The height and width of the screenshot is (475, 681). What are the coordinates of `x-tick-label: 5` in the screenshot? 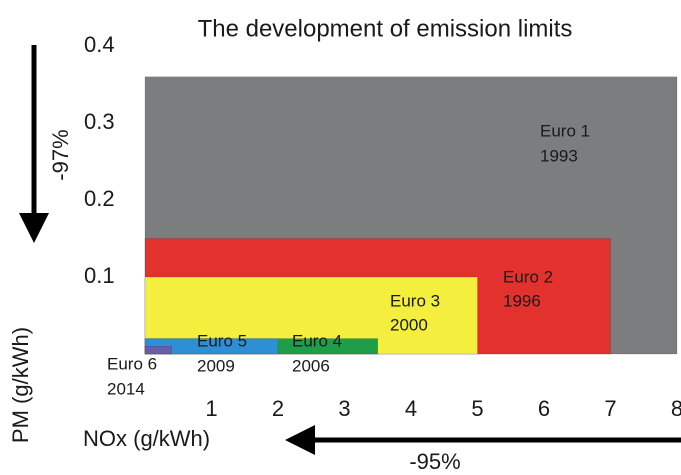 It's located at (477, 408).